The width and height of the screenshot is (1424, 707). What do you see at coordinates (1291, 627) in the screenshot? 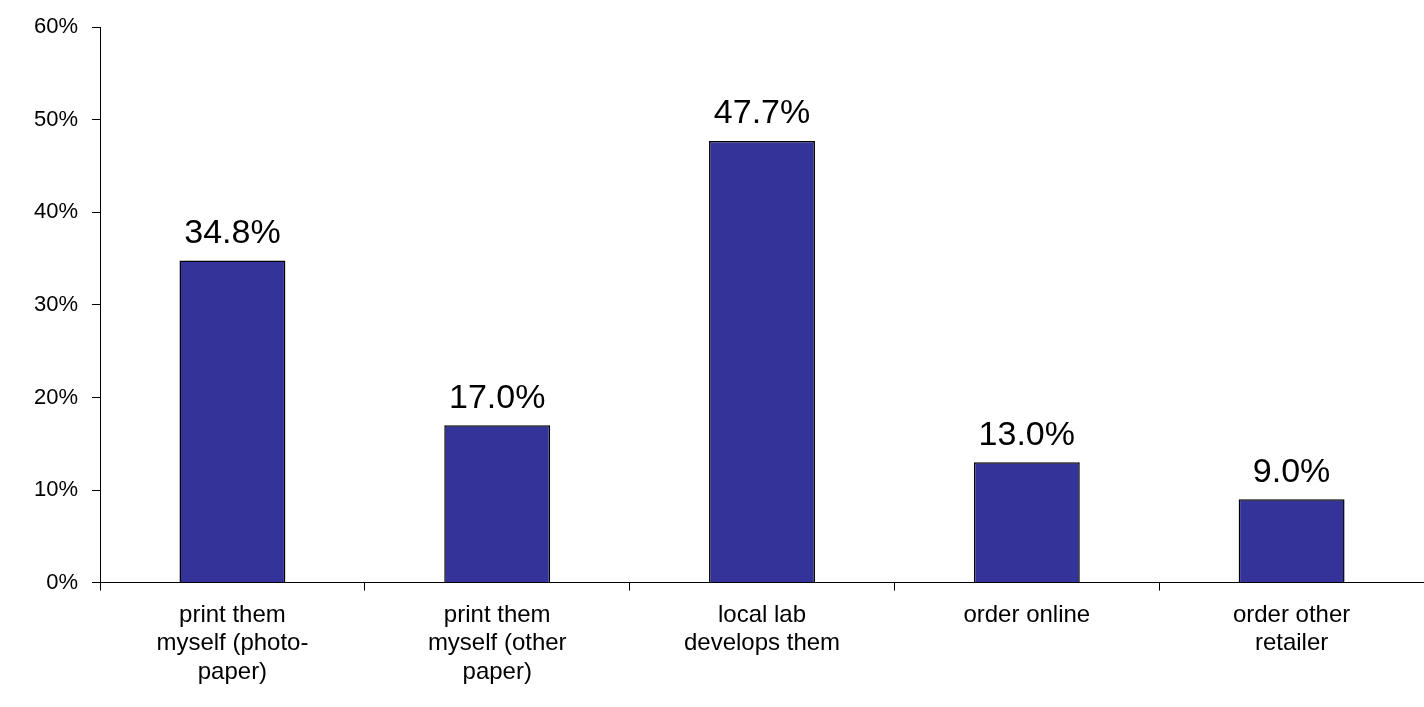
I see `x-tick-label: order other retailer` at bounding box center [1291, 627].